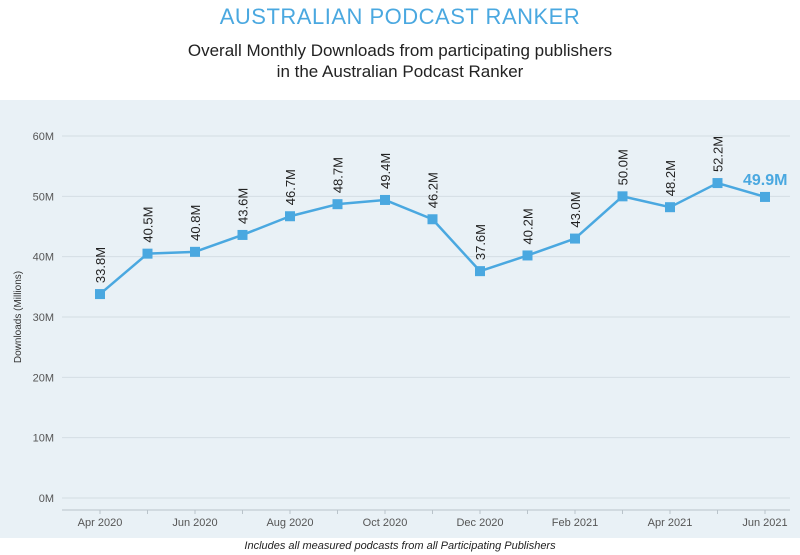 Image resolution: width=800 pixels, height=555 pixels. I want to click on y-tick-label: 0M, so click(46, 499).